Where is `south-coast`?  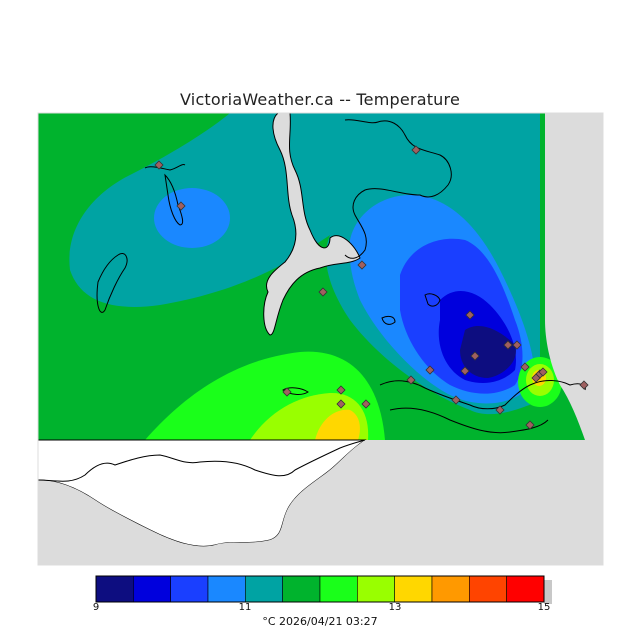
south-coast is located at coordinates (202, 460).